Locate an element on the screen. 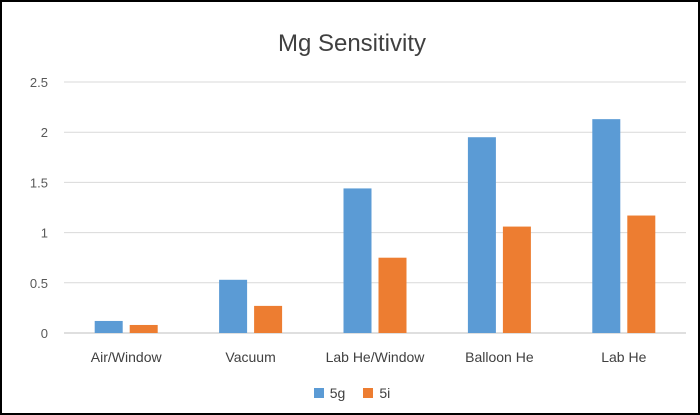 This screenshot has height=415, width=700. x-tick-label: Vacuum is located at coordinates (250, 357).